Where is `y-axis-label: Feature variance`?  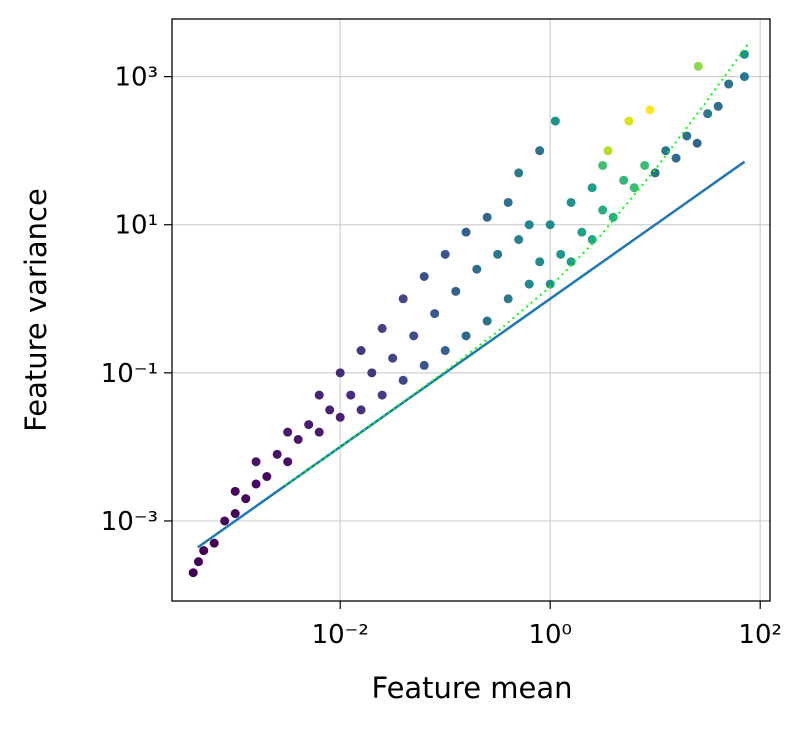
y-axis-label: Feature variance is located at coordinates (36, 310).